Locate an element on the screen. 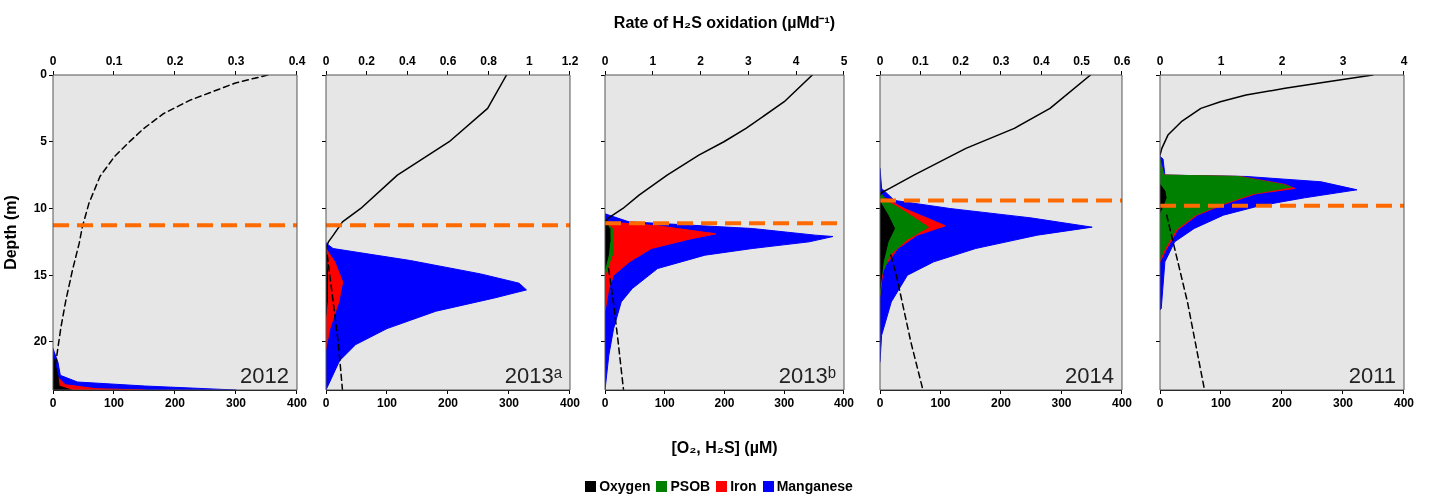  legend-label: Iron is located at coordinates (743, 486).